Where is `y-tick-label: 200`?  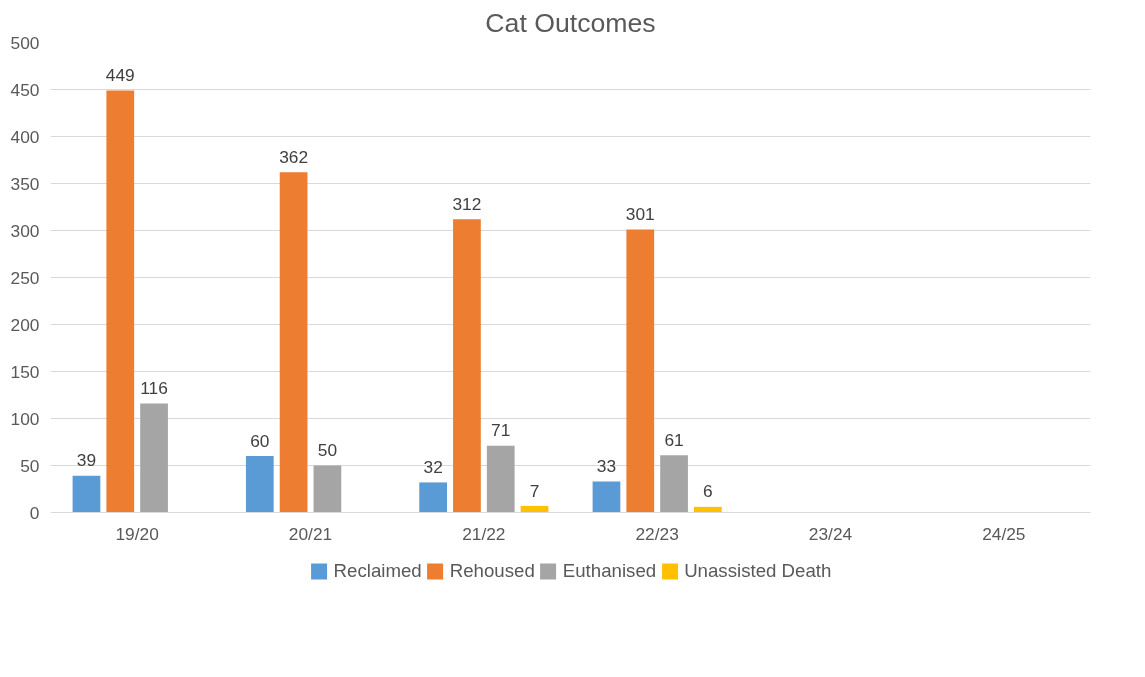
y-tick-label: 200 is located at coordinates (25, 324).